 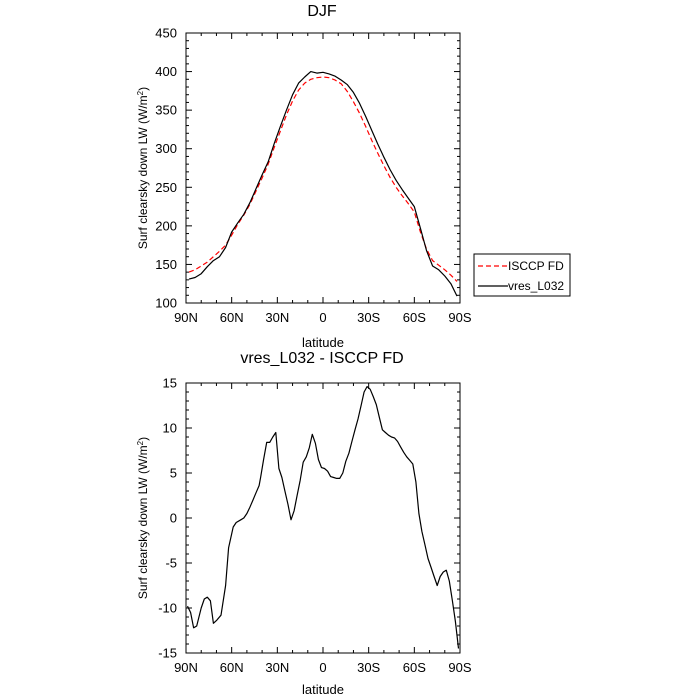 What do you see at coordinates (459, 667) in the screenshot?
I see `bottom-x-tick-label: 90S` at bounding box center [459, 667].